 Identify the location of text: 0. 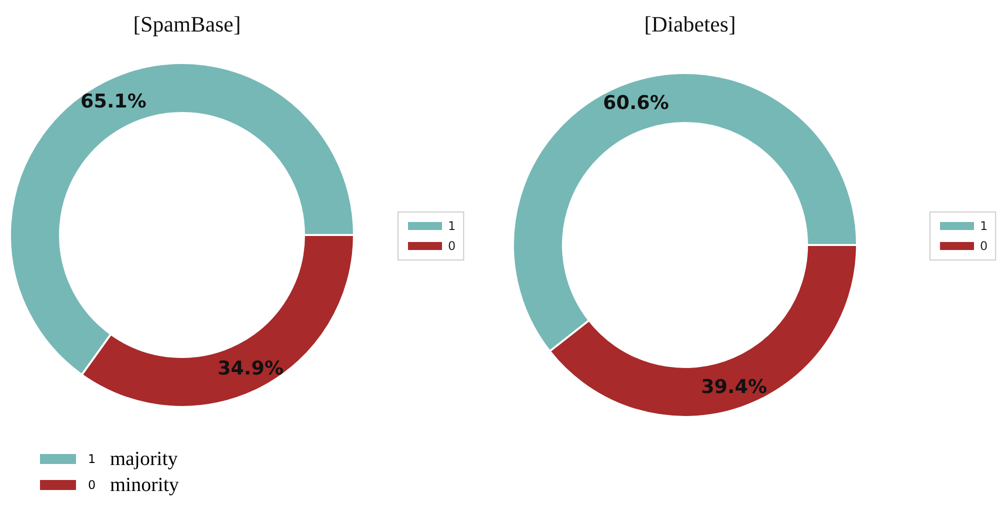
(92, 485).